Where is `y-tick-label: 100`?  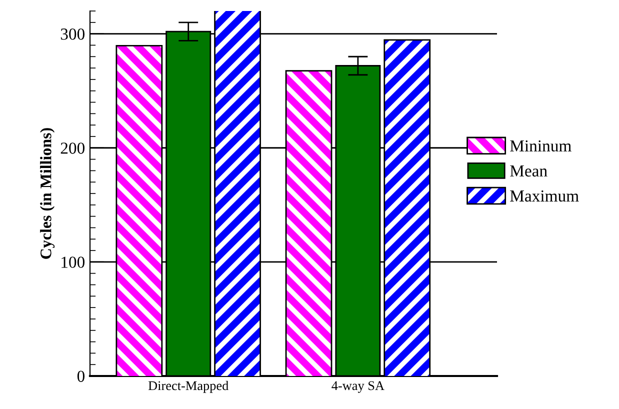
y-tick-label: 100 is located at coordinates (73, 262).